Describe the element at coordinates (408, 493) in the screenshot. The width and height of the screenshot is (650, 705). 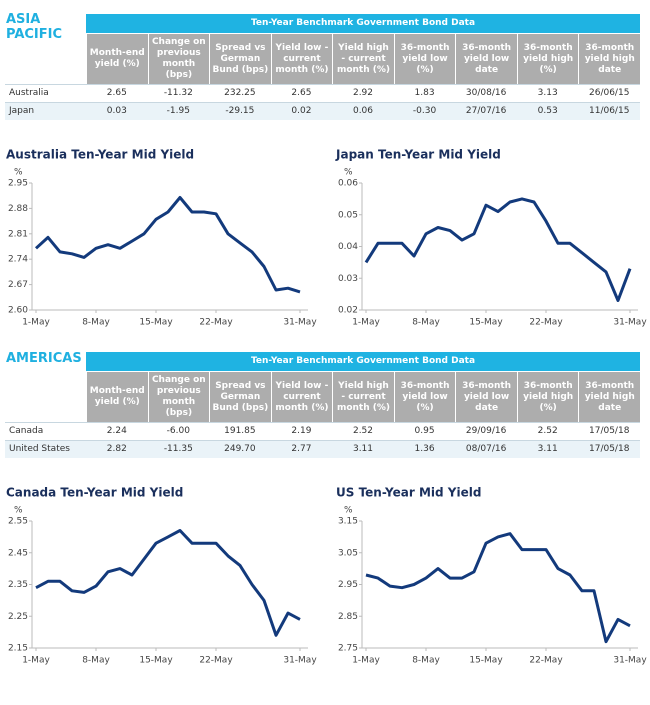
I see `chart-title: US Ten-Year Mid Yield` at that location.